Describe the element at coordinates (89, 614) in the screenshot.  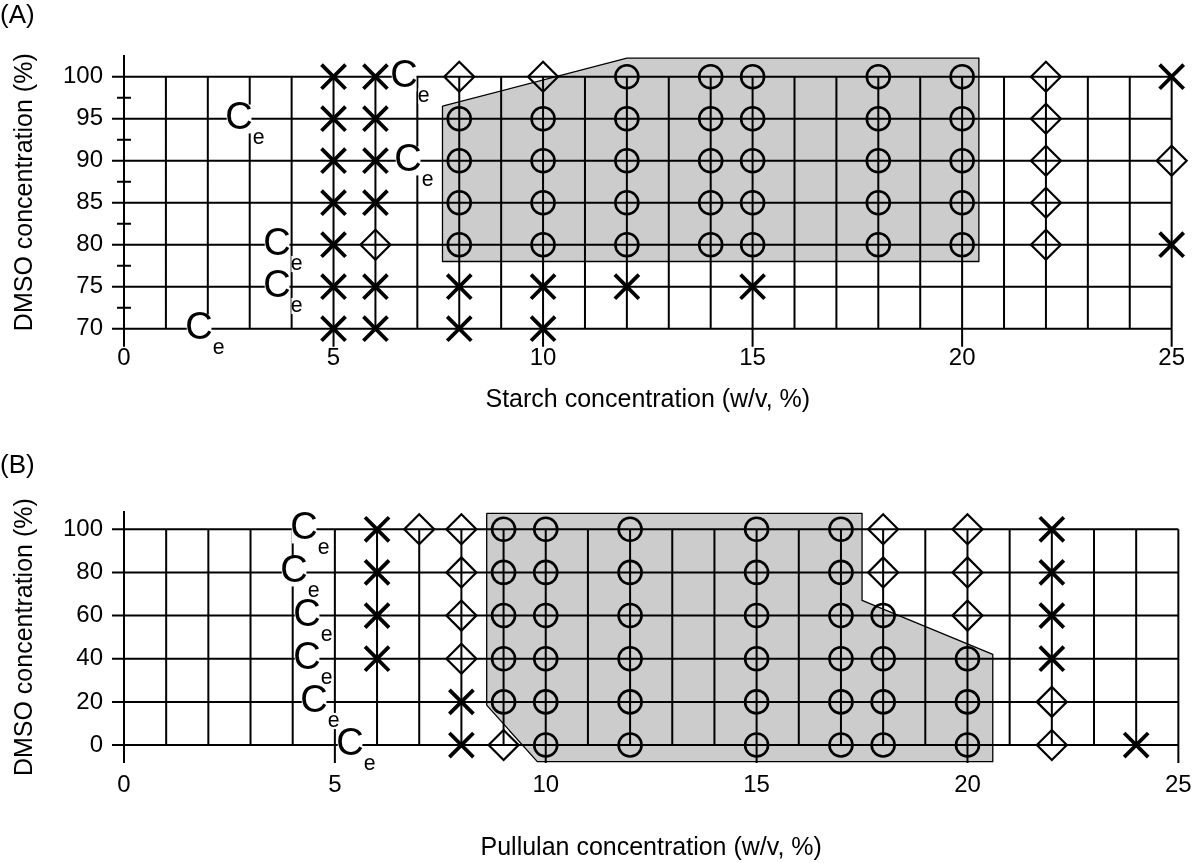
I see `y-tick-label: 60` at that location.